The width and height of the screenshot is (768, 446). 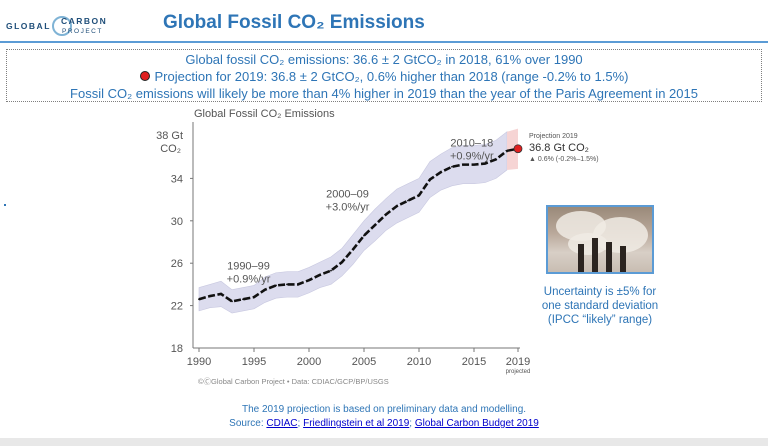 I want to click on projection-label-value: 36.8 Gt CO₂, so click(x=559, y=148).